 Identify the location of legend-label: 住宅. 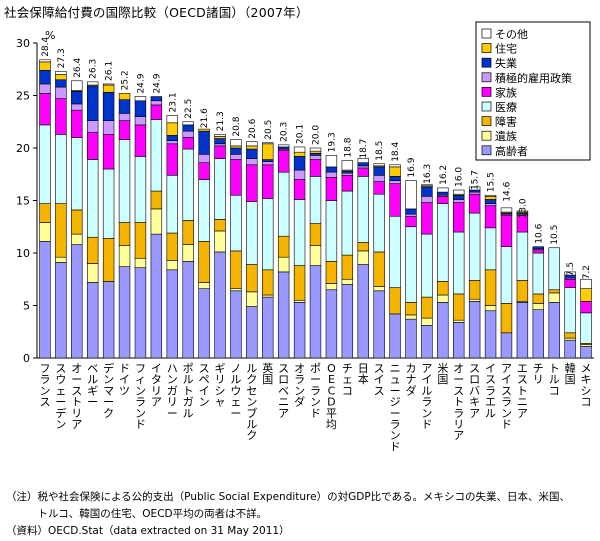
(506, 49).